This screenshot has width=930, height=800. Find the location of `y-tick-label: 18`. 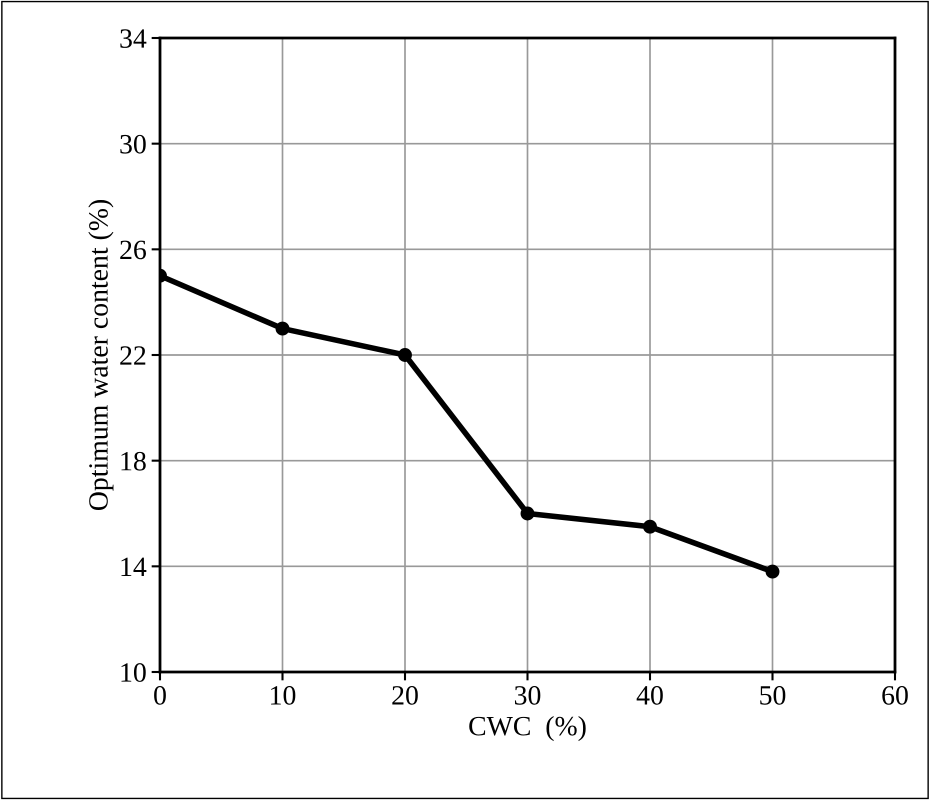

y-tick-label: 18 is located at coordinates (133, 461).